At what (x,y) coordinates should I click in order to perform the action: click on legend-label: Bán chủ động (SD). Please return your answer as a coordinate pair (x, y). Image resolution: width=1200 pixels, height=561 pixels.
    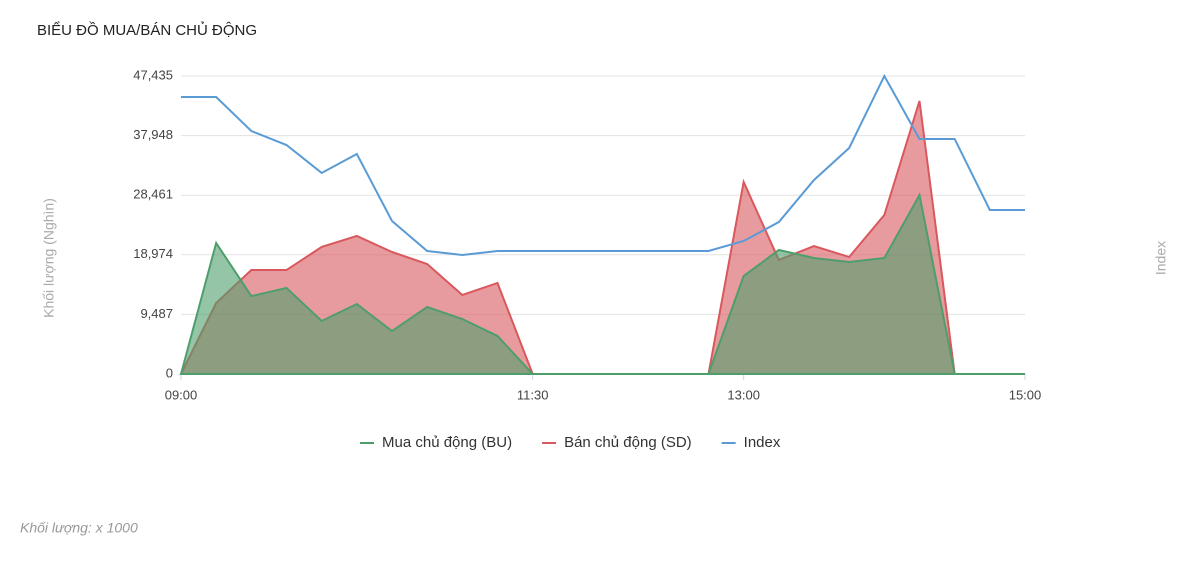
    Looking at the image, I should click on (628, 442).